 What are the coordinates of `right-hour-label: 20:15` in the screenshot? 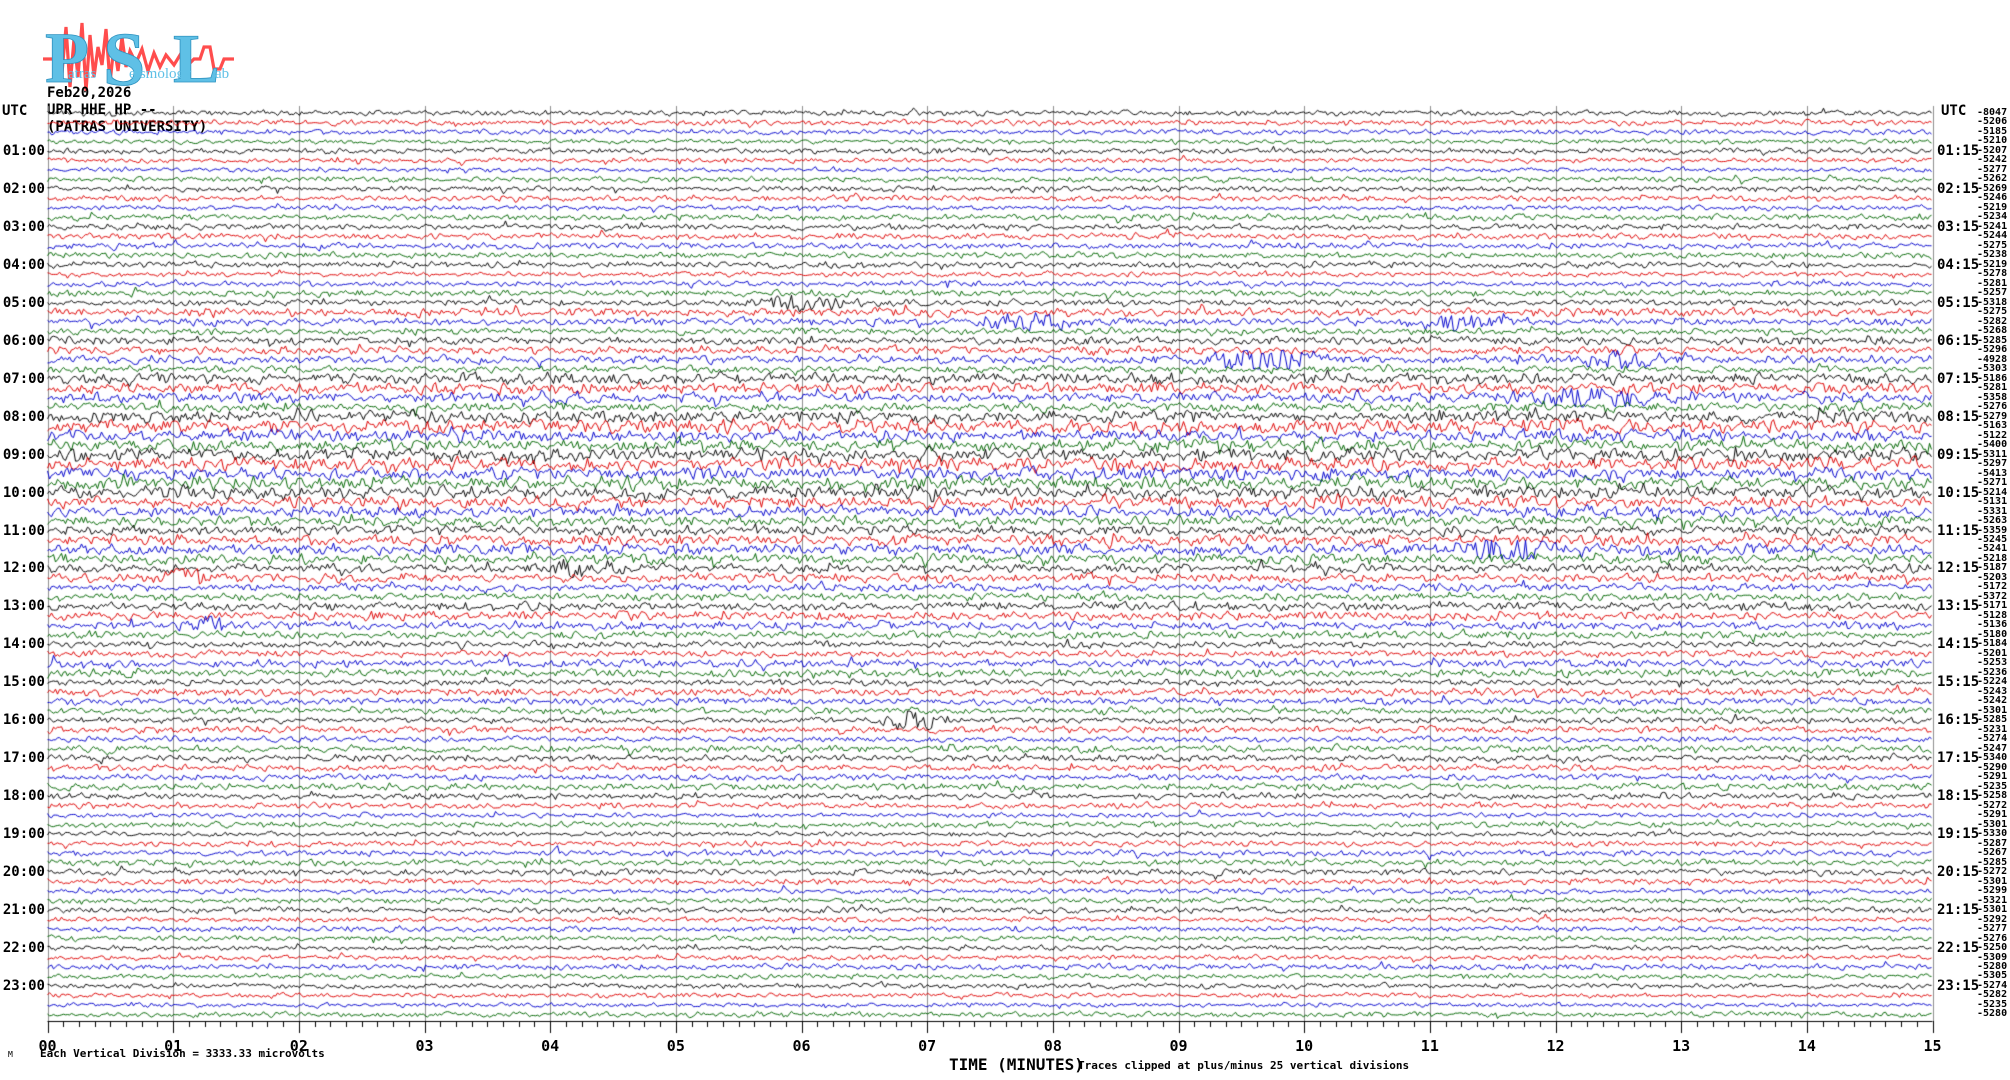 It's located at (1958, 872).